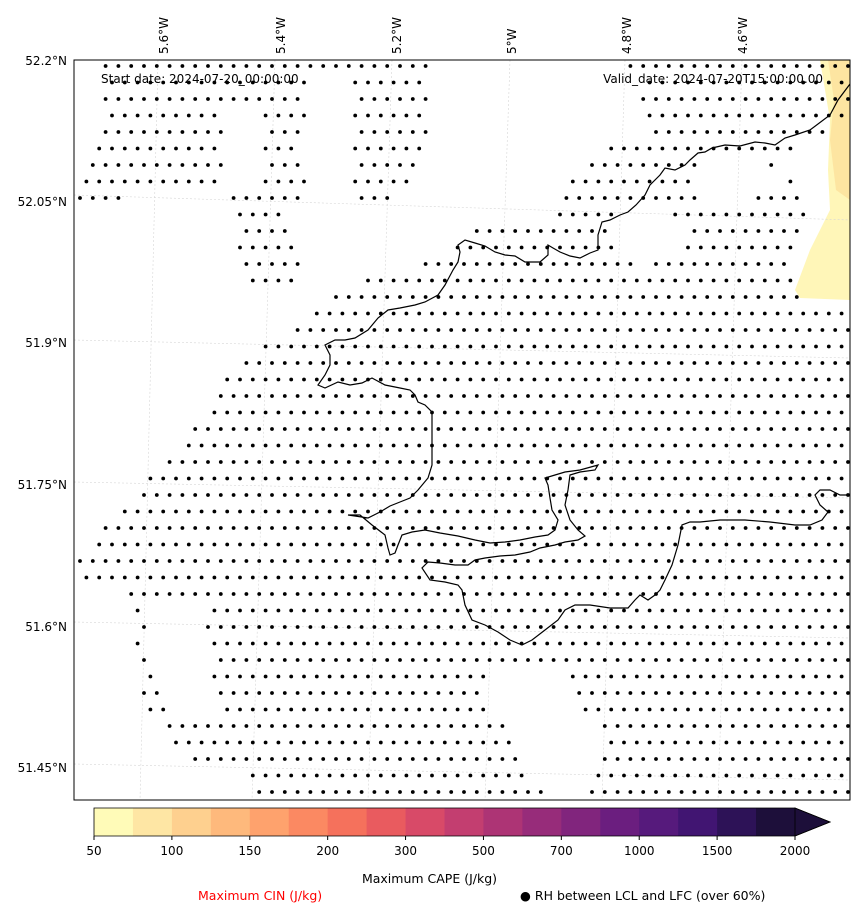 The width and height of the screenshot is (859, 915). Describe the element at coordinates (639, 851) in the screenshot. I see `colorbar-tick-label: 1000` at that location.